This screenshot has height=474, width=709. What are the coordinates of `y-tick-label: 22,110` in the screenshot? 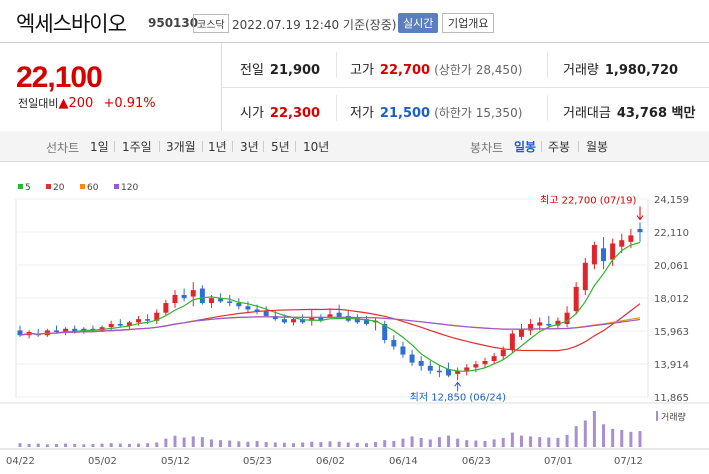 It's located at (671, 233).